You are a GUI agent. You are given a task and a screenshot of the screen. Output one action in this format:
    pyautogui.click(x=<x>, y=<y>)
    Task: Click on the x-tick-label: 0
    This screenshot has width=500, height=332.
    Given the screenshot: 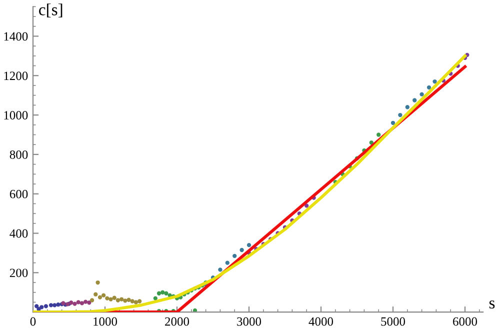 What is the action you would take?
    pyautogui.click(x=33, y=321)
    